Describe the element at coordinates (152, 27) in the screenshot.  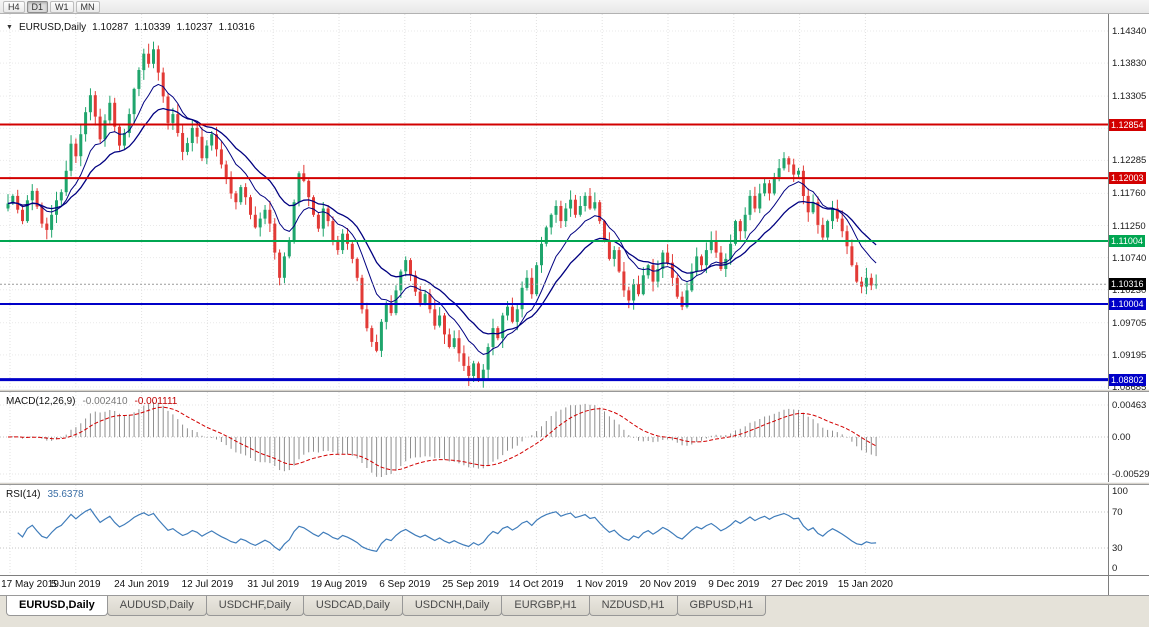
I see `ohlc-high: 1.10339` at that location.